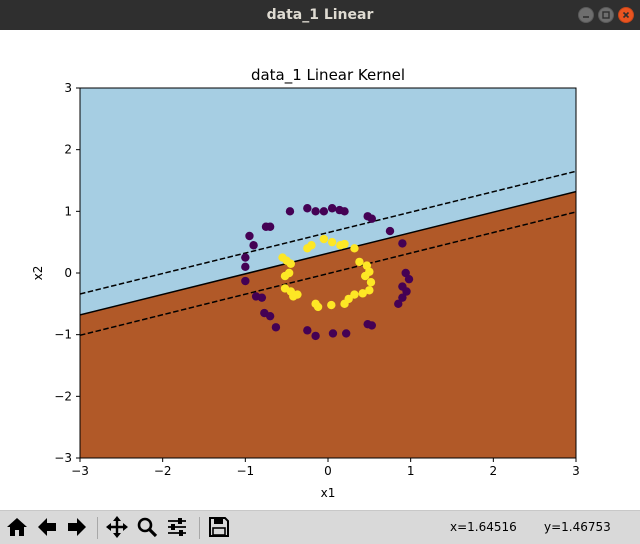  I want to click on configure-subplots-button, so click(177, 527).